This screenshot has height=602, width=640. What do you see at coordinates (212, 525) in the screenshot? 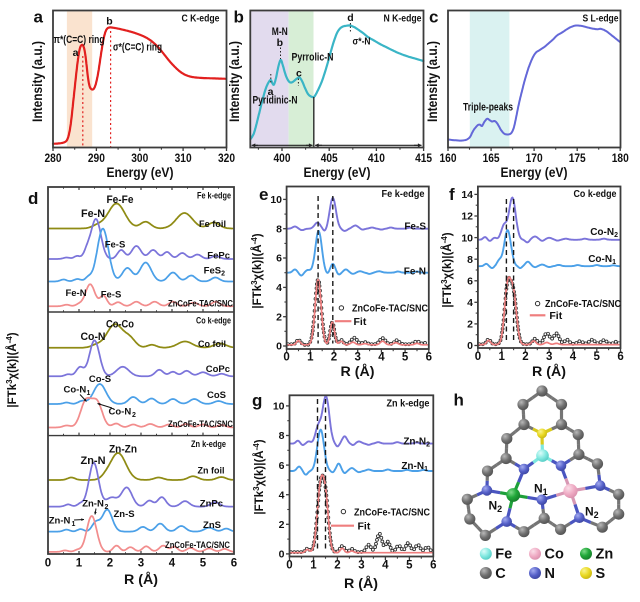
I see `svg-text: ZnS` at bounding box center [212, 525].